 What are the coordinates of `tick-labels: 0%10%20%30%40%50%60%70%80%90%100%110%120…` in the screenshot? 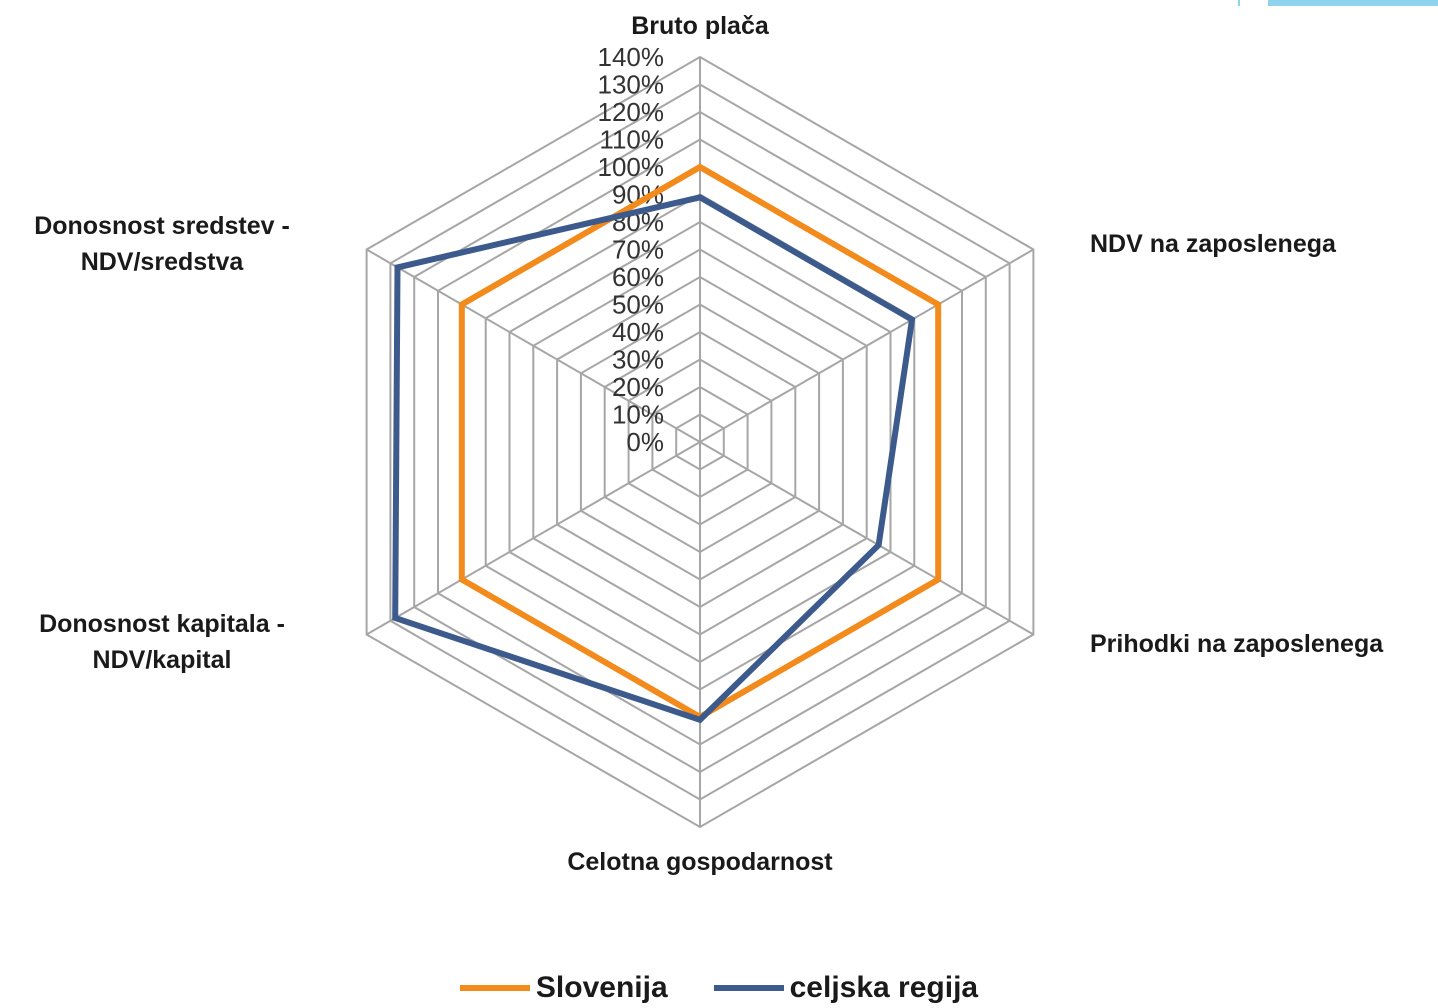 It's located at (631, 249).